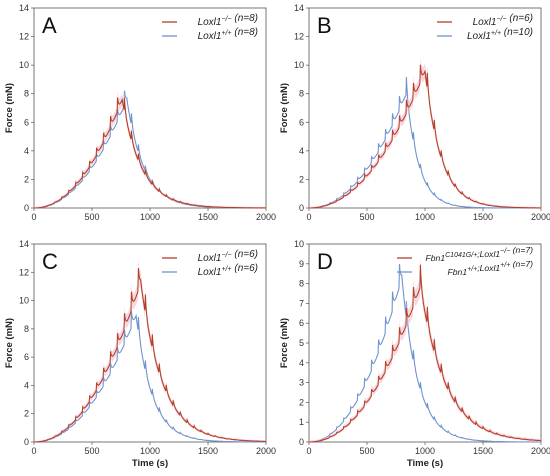  What do you see at coordinates (301, 383) in the screenshot?
I see `y-tick-label: 3` at bounding box center [301, 383].